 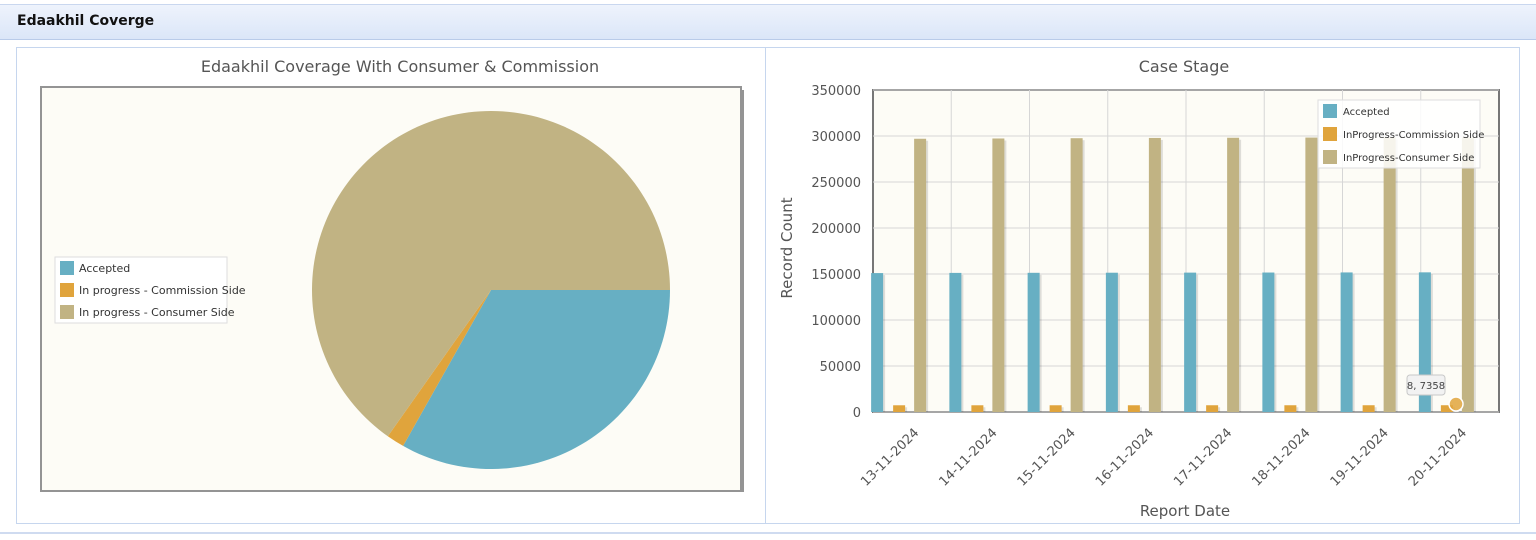 What do you see at coordinates (1282, 458) in the screenshot?
I see `bar-x-tick-label: 18-11-2024` at bounding box center [1282, 458].